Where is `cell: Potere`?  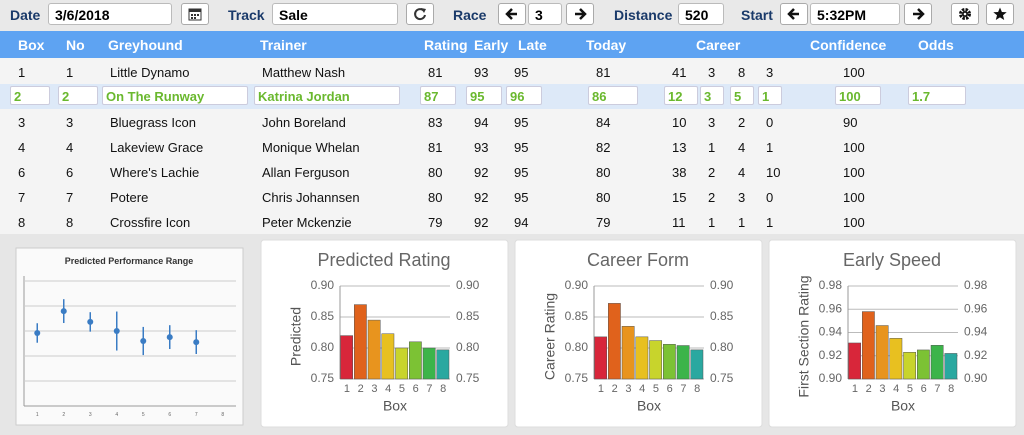 cell: Potere is located at coordinates (129, 197).